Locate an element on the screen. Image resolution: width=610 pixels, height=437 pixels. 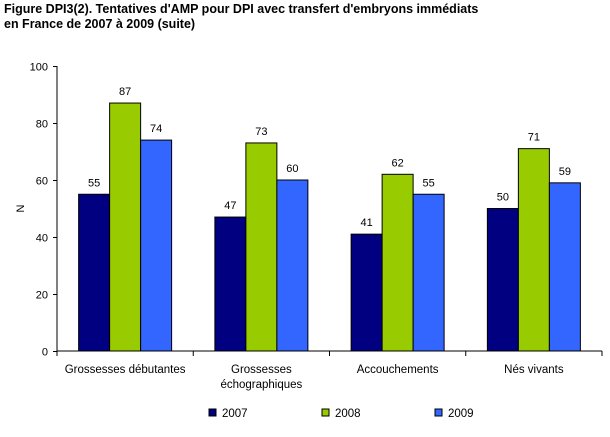
y-tick-label: 100 is located at coordinates (39, 68).